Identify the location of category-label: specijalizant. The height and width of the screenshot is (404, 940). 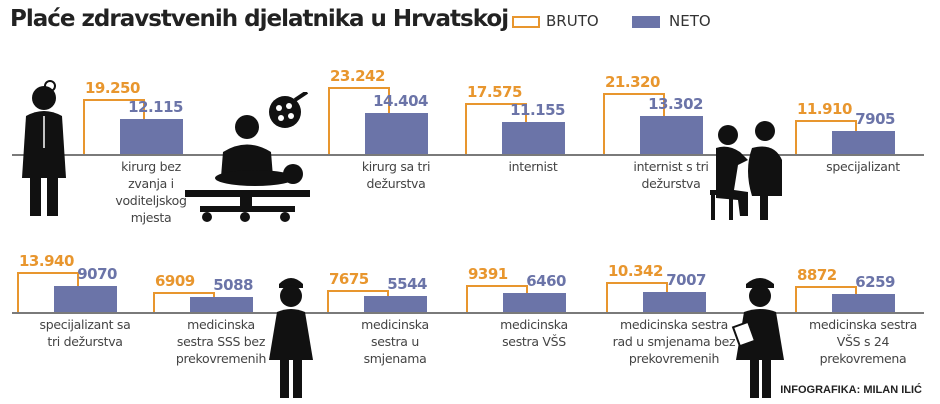
(863, 166).